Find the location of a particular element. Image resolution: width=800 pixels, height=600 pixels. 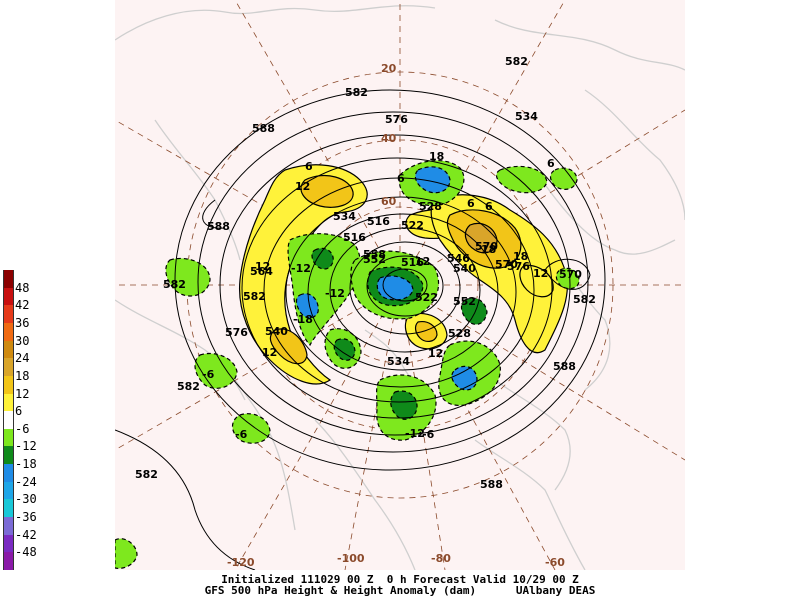

colorbar-tick-label: -42 is located at coordinates (26, 534).